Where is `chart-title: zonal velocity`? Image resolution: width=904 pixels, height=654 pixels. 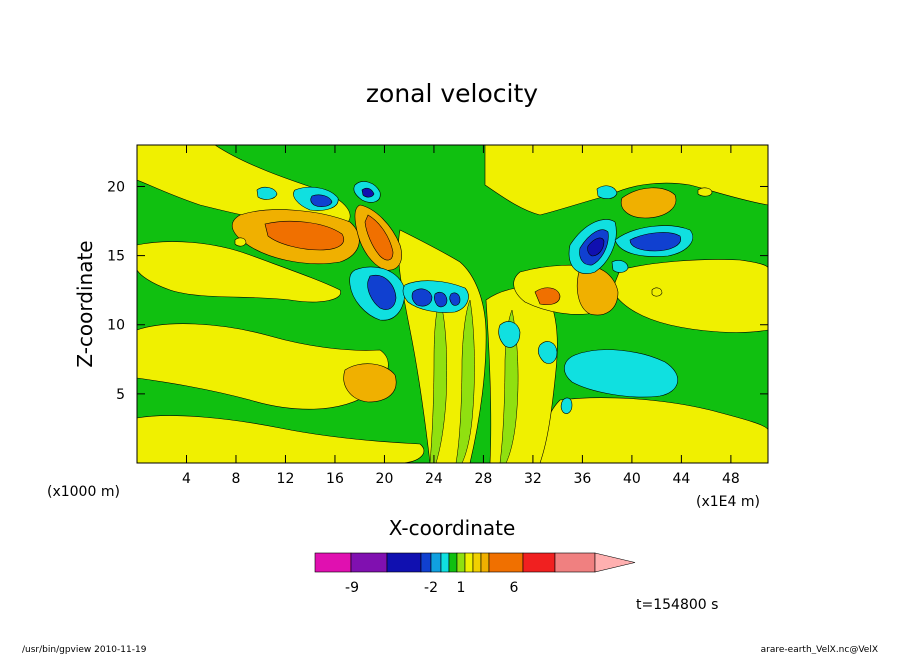
chart-title: zonal velocity is located at coordinates (452, 93).